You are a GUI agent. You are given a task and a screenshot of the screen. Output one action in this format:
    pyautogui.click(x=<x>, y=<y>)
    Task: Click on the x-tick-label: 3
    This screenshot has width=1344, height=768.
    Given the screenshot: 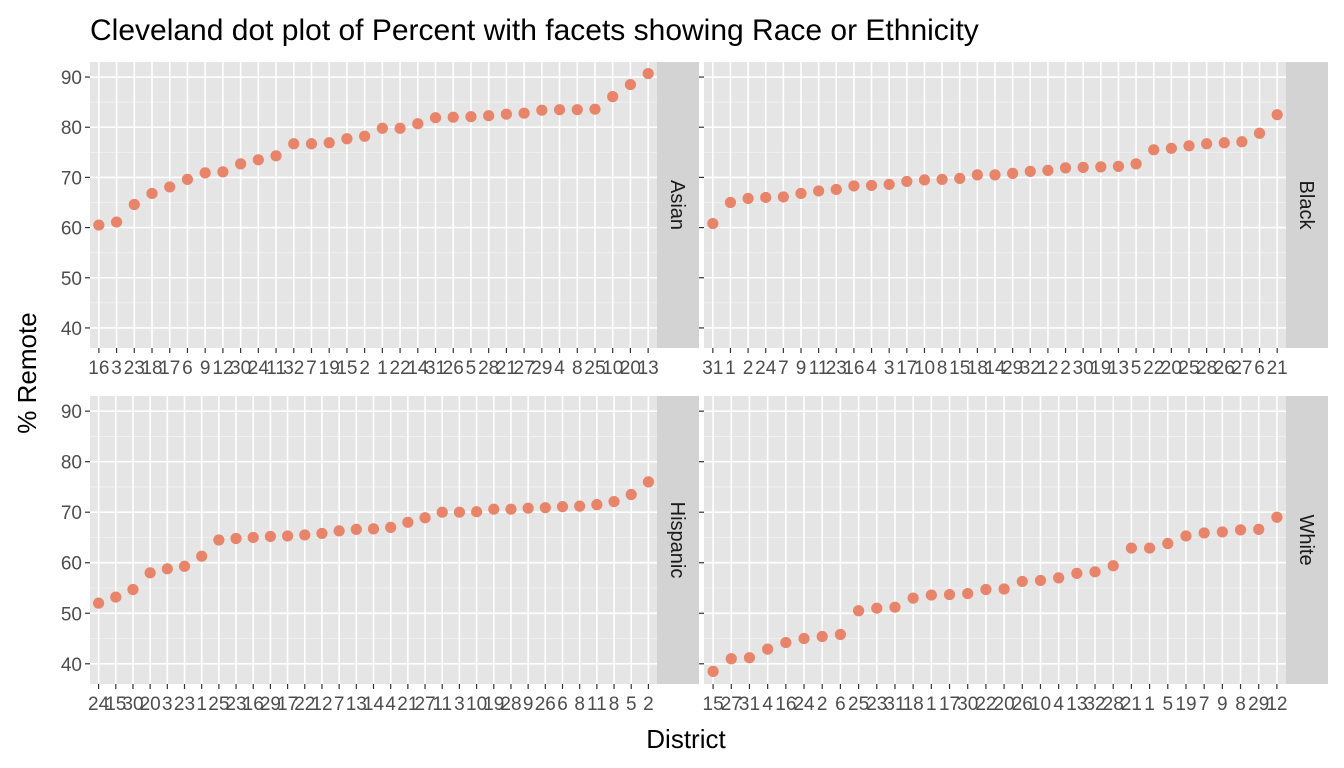 What is the action you would take?
    pyautogui.click(x=116, y=368)
    